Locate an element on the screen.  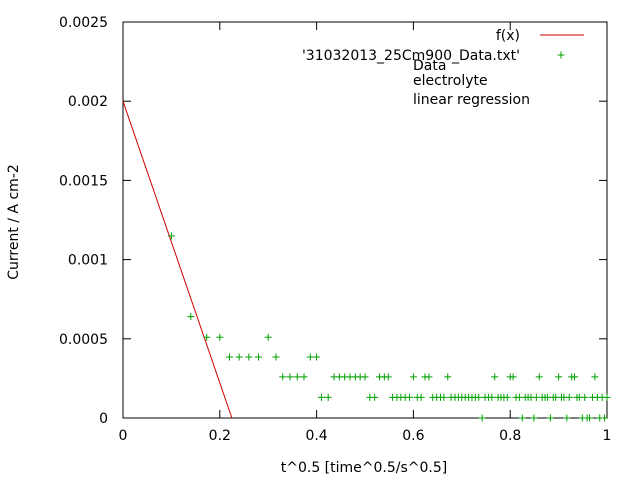
legend-label-electrolyte: electrolyte is located at coordinates (450, 81).